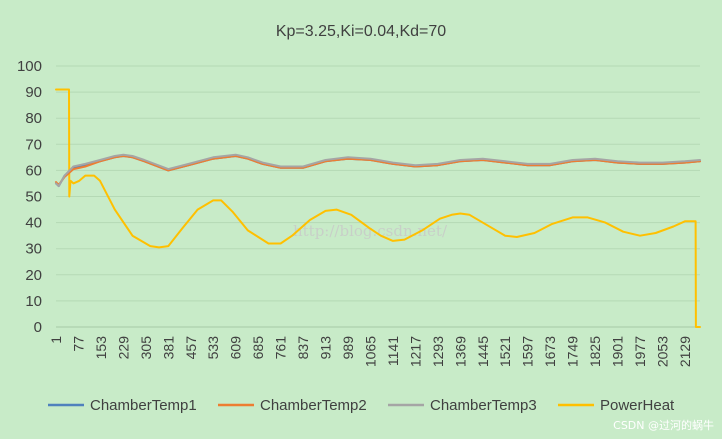  What do you see at coordinates (663, 425) in the screenshot?
I see `credit-text: CSDN @过河的蜗牛` at bounding box center [663, 425].